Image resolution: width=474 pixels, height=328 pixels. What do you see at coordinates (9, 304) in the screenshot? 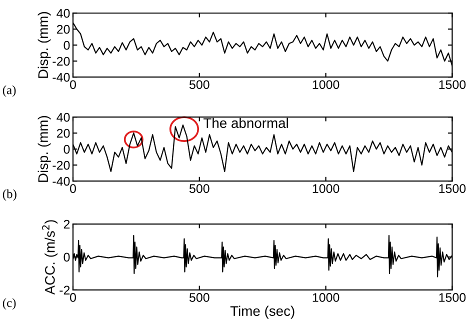
I see `text: (c)` at bounding box center [9, 304].